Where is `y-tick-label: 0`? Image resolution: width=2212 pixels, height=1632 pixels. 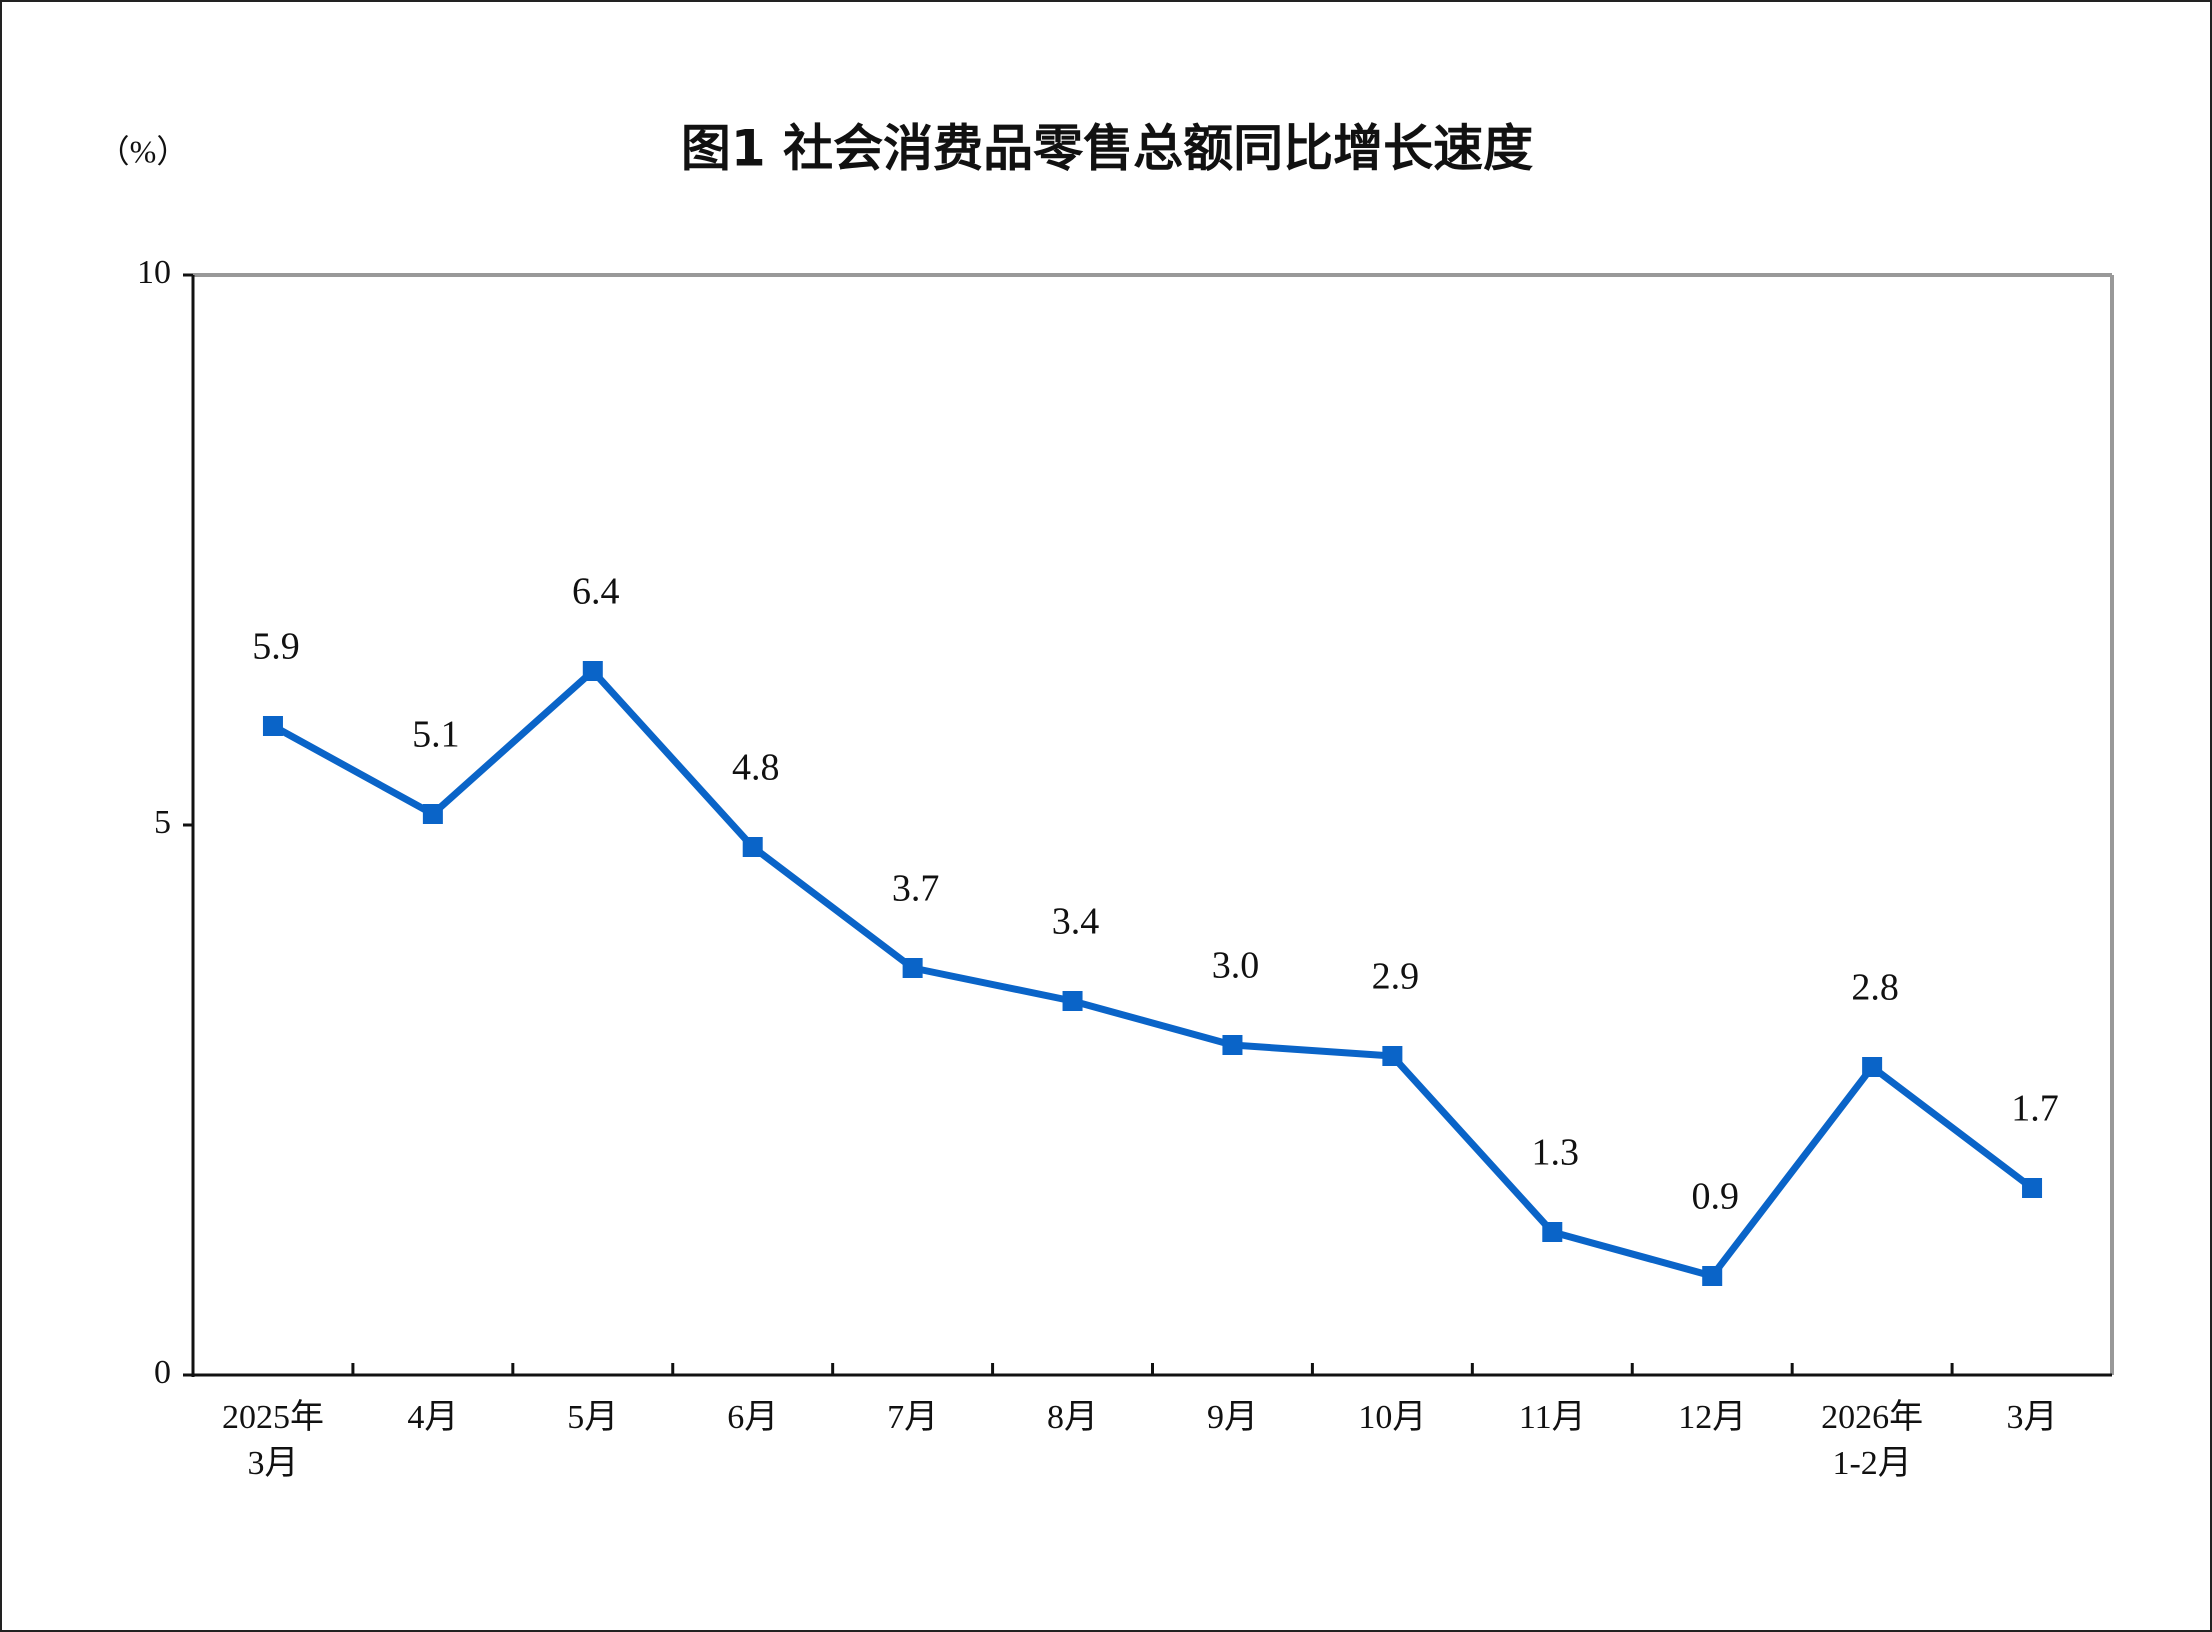 y-tick-label: 0 is located at coordinates (162, 1372).